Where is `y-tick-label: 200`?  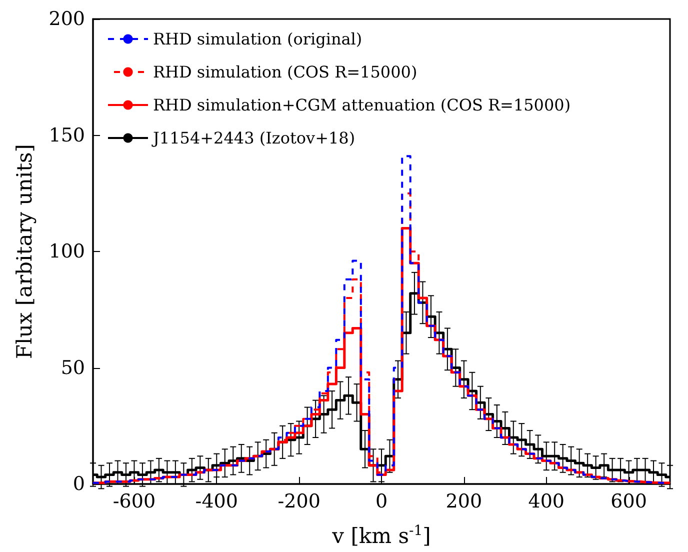 y-tick-label: 200 is located at coordinates (66, 19).